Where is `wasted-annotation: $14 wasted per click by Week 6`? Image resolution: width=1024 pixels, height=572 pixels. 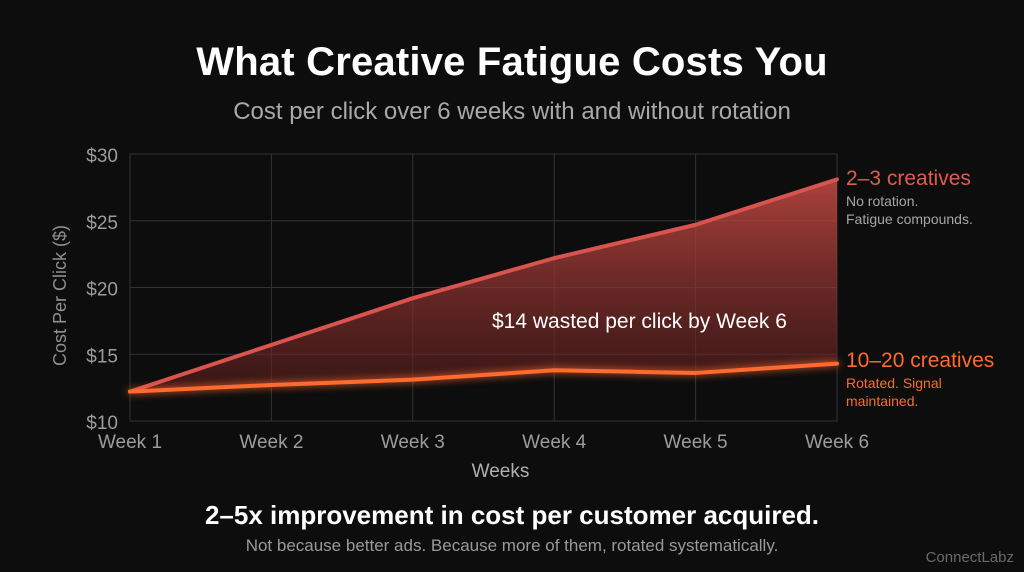 wasted-annotation: $14 wasted per click by Week 6 is located at coordinates (639, 321).